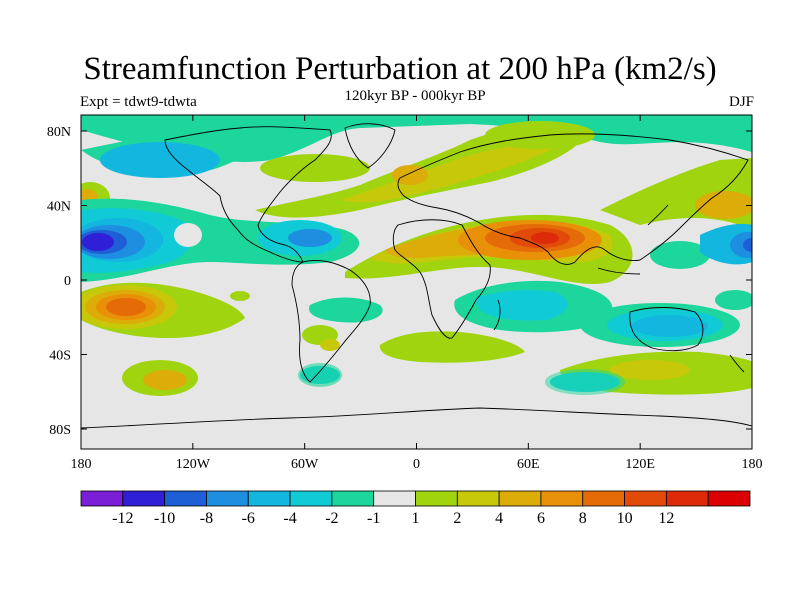 This screenshot has height=600, width=800. I want to click on y-tick-label: 0, so click(67, 281).